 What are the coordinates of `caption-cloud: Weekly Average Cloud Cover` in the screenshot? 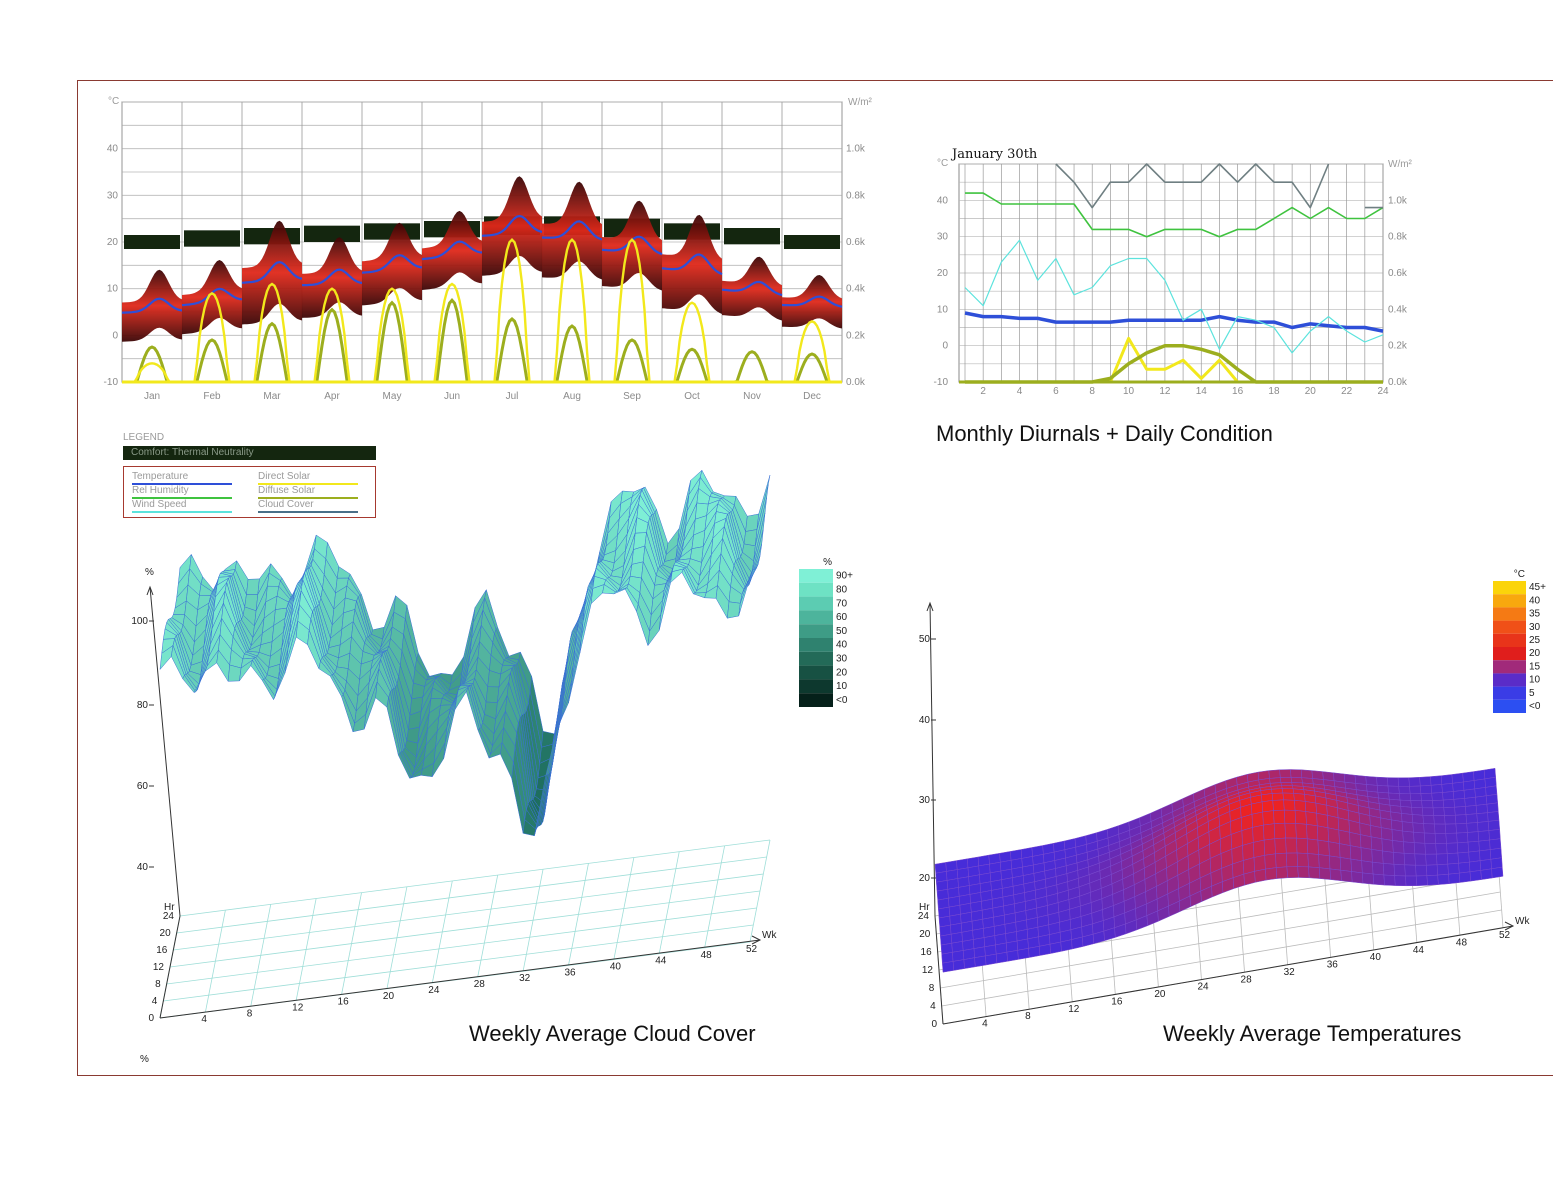 It's located at (612, 1033).